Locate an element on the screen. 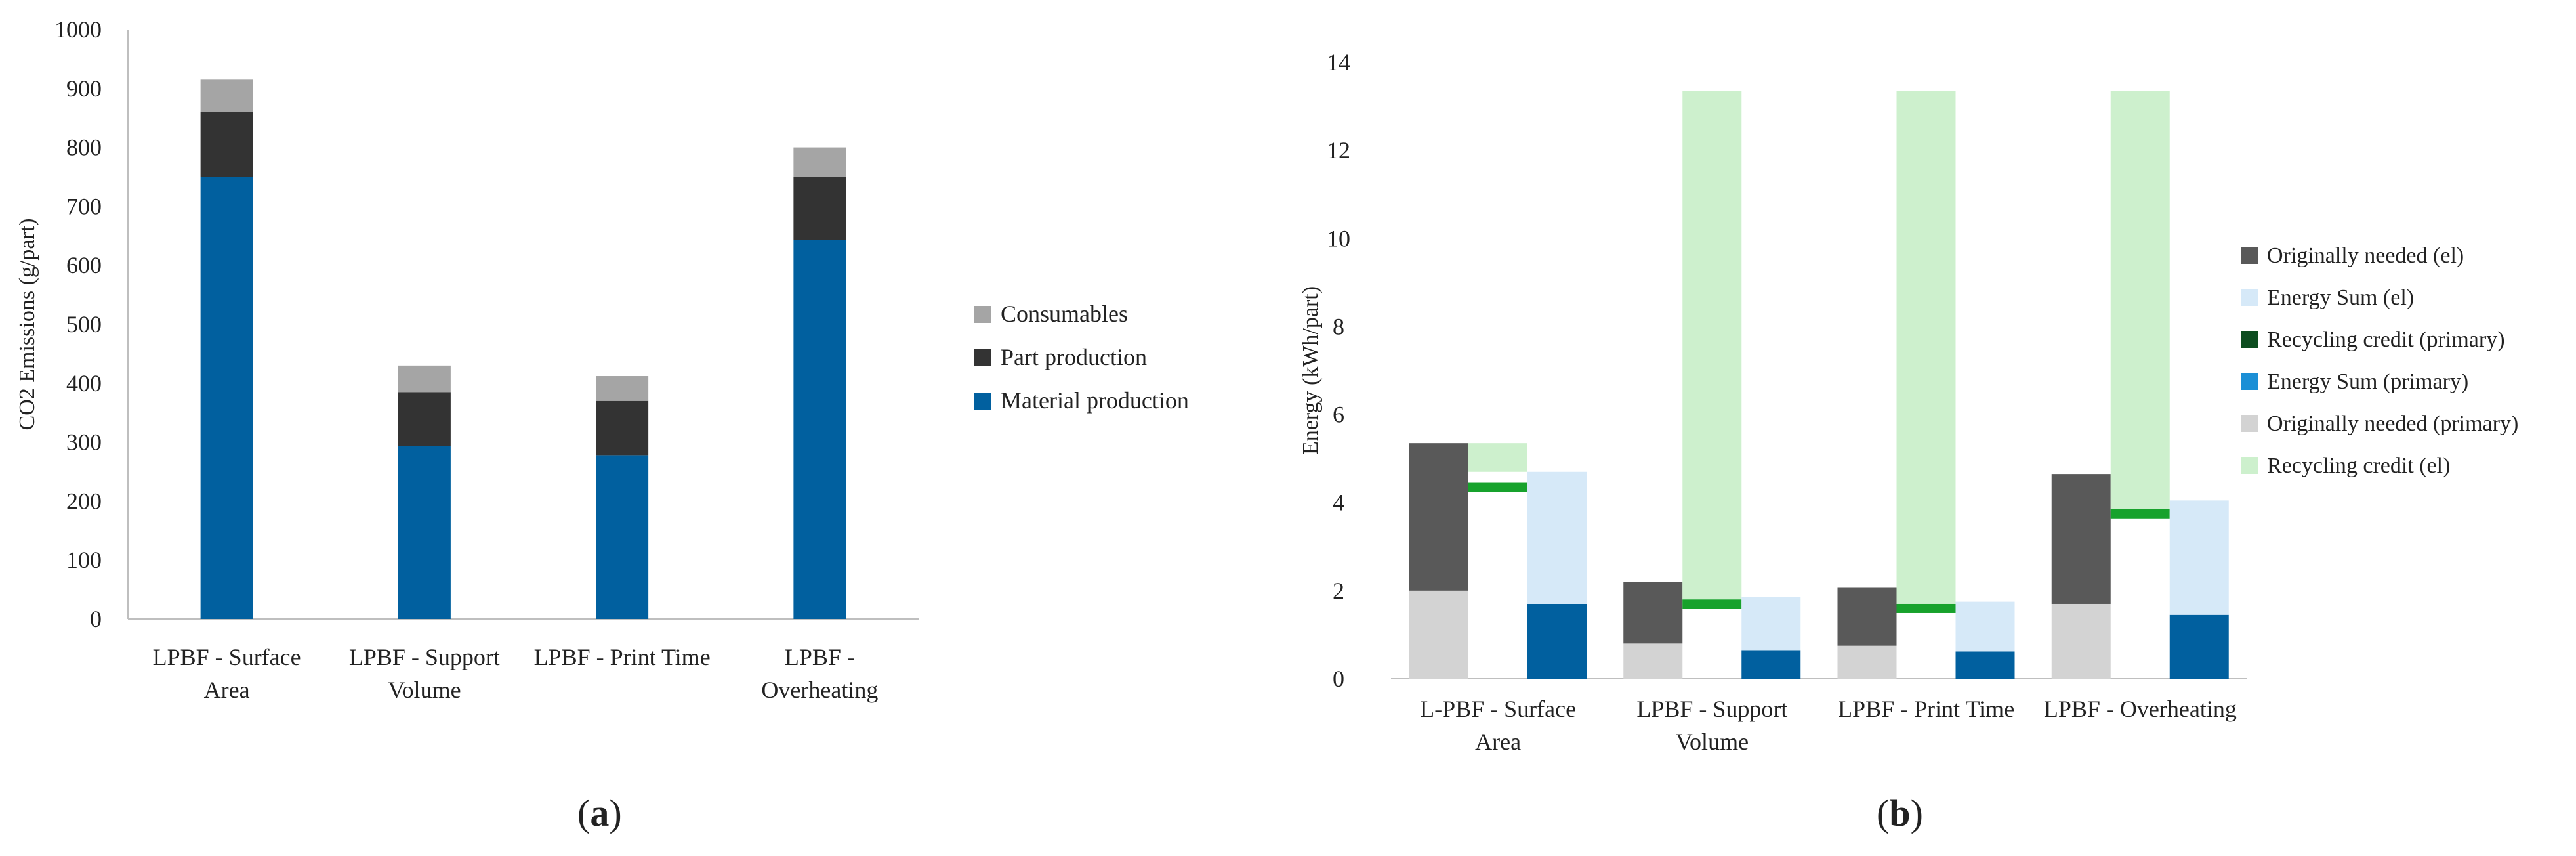 The height and width of the screenshot is (856, 2576). panel-label-b: (b) is located at coordinates (1900, 813).